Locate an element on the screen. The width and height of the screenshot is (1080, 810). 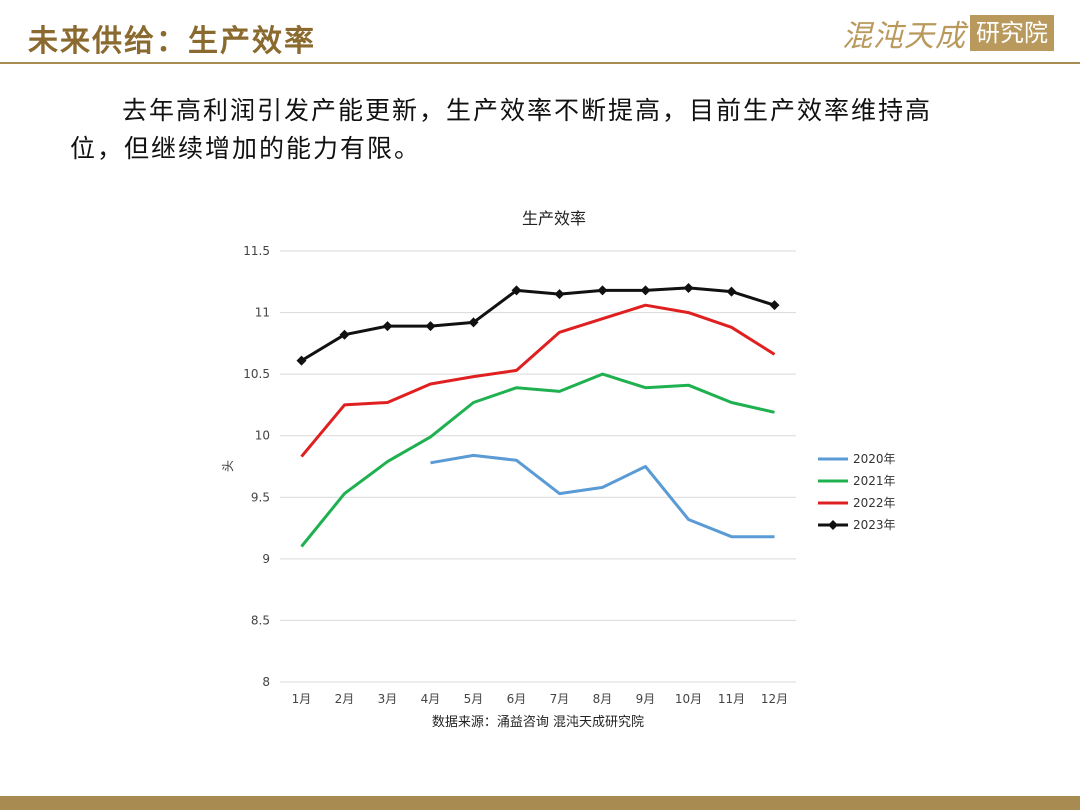
y-tick-label: 8.5 is located at coordinates (260, 620).